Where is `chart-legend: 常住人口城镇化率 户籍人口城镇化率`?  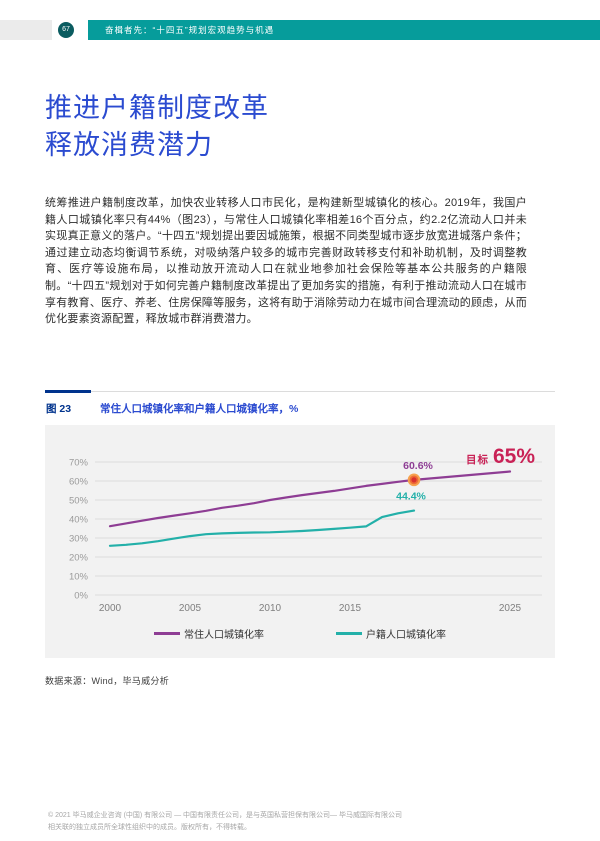 chart-legend: 常住人口城镇化率 户籍人口城镇化率 is located at coordinates (300, 633).